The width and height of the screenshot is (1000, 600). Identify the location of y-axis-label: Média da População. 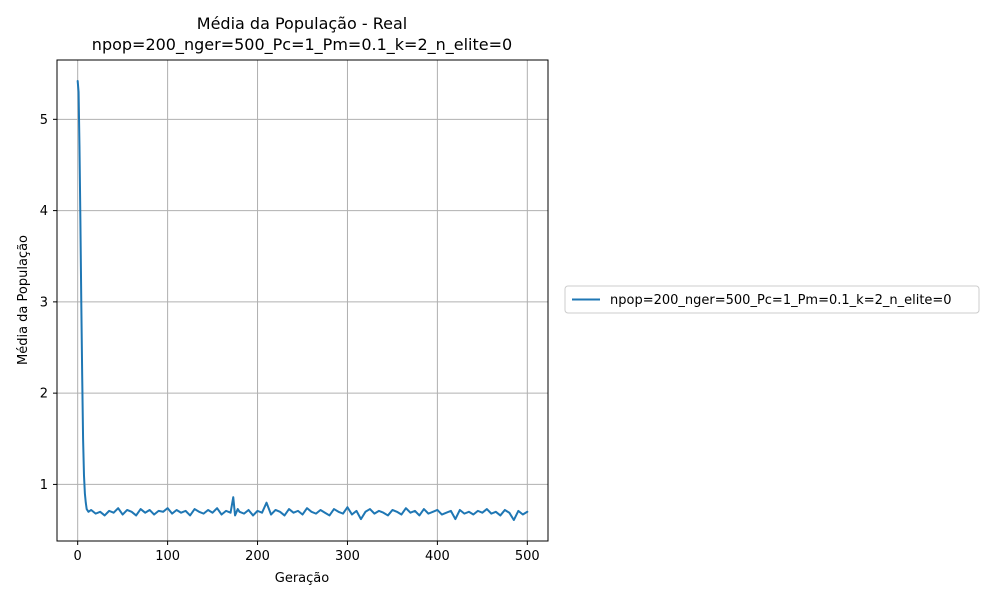
(23, 300).